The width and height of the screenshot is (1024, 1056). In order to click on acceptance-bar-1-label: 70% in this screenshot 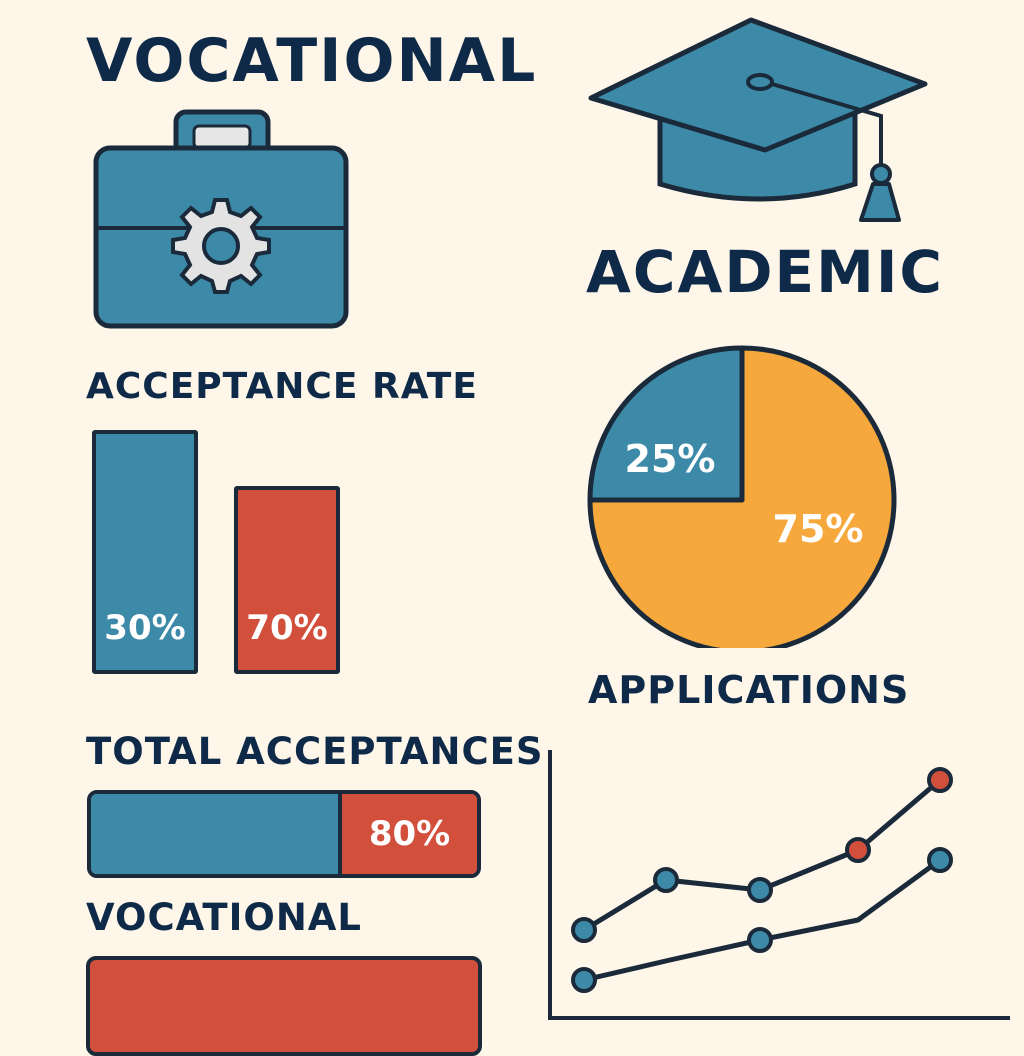, I will do `click(287, 628)`.